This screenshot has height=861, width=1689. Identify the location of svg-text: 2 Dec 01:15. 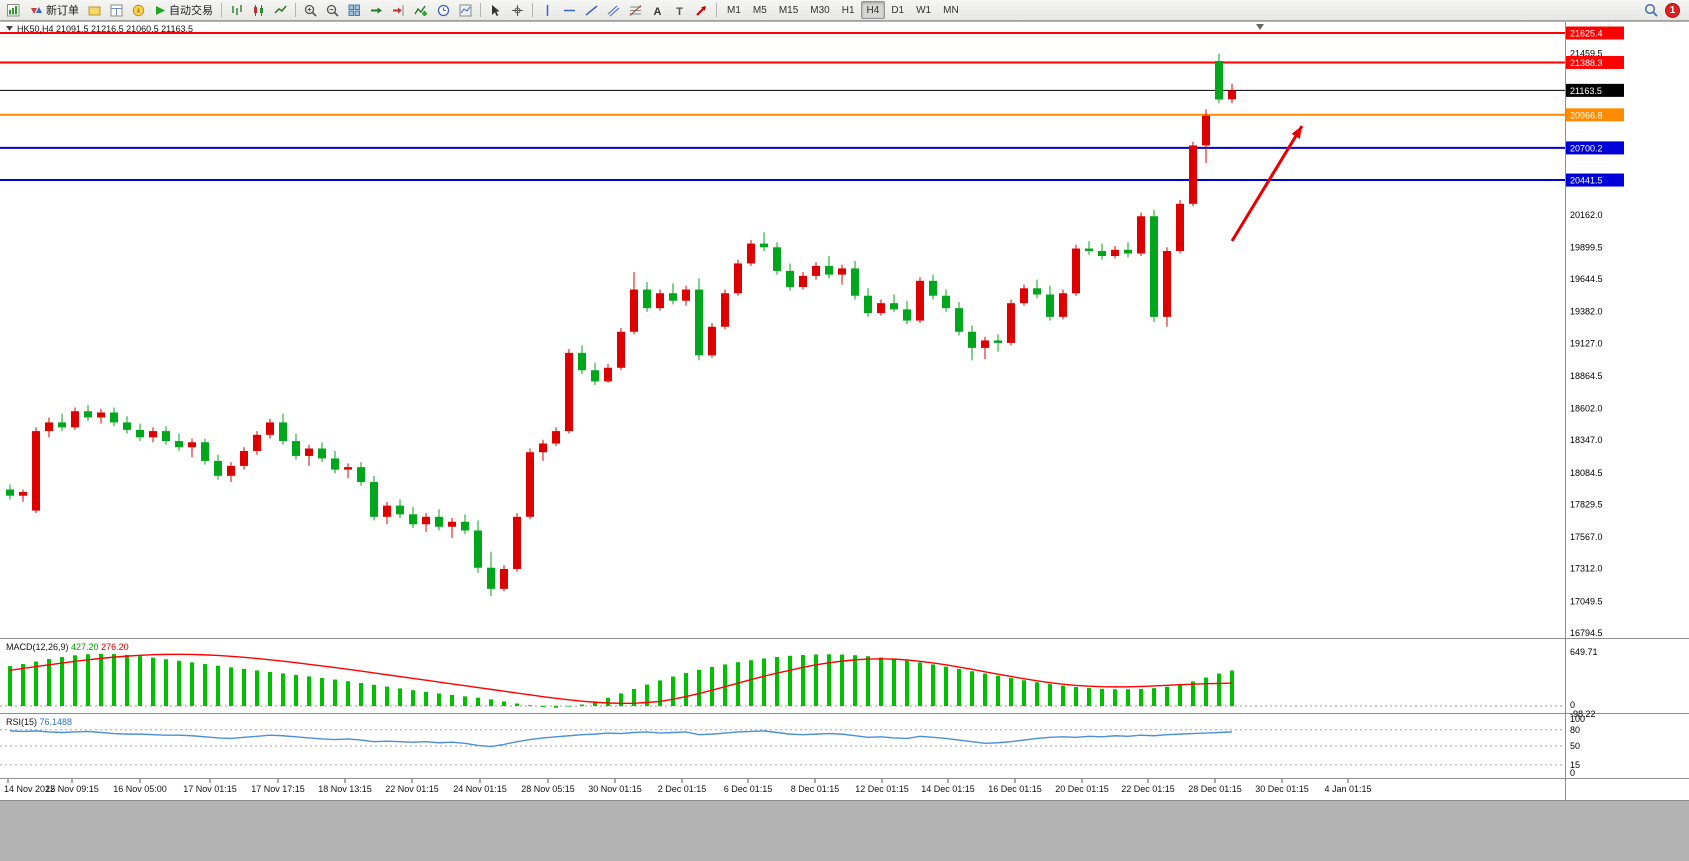
(682, 789).